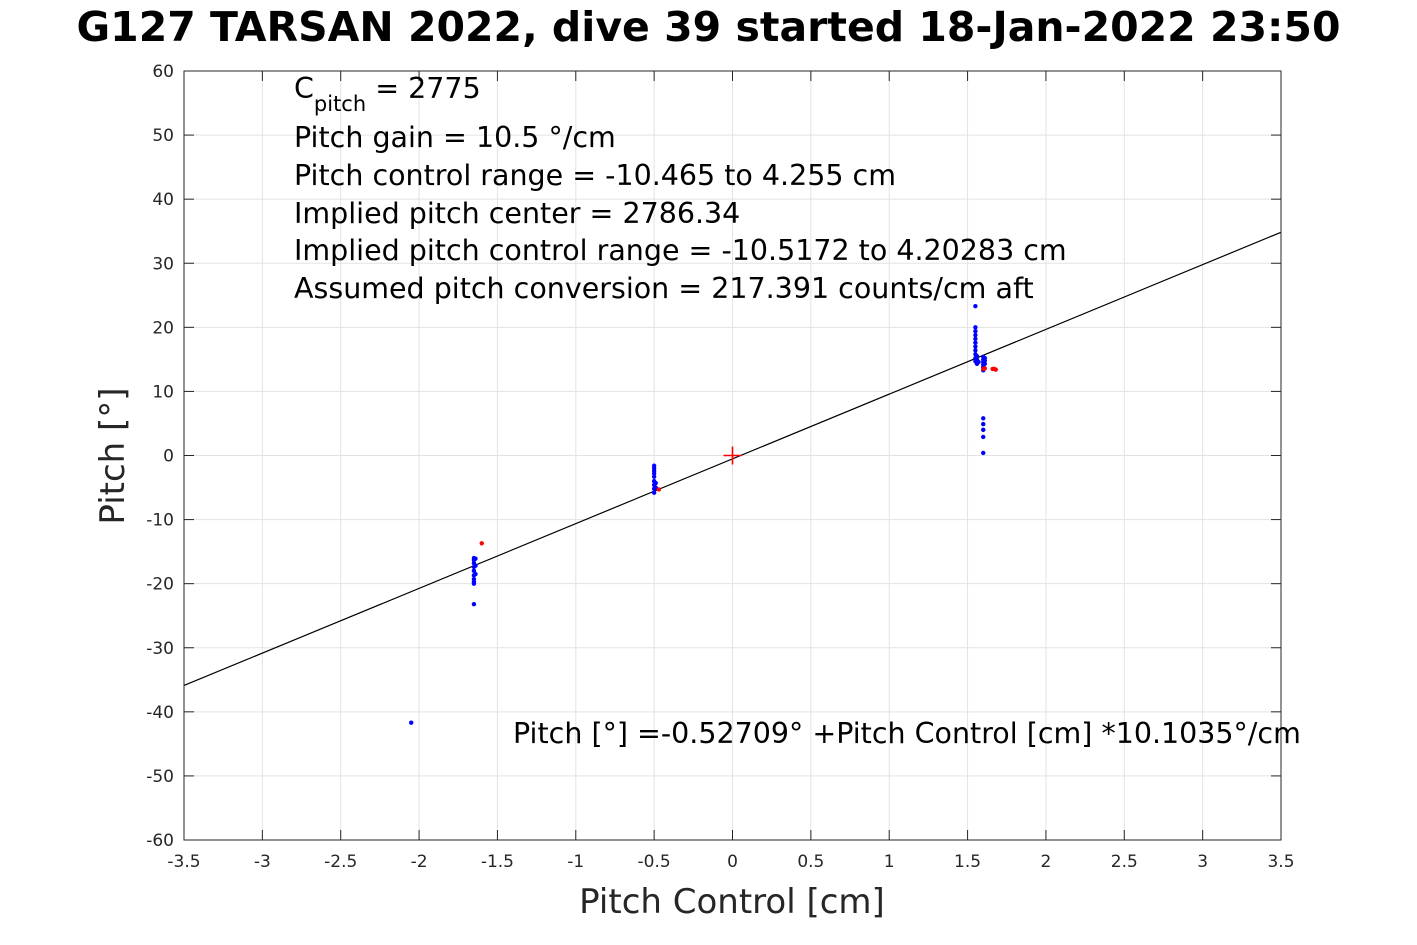 Image resolution: width=1417 pixels, height=945 pixels. I want to click on y-tick-label: -40, so click(160, 713).